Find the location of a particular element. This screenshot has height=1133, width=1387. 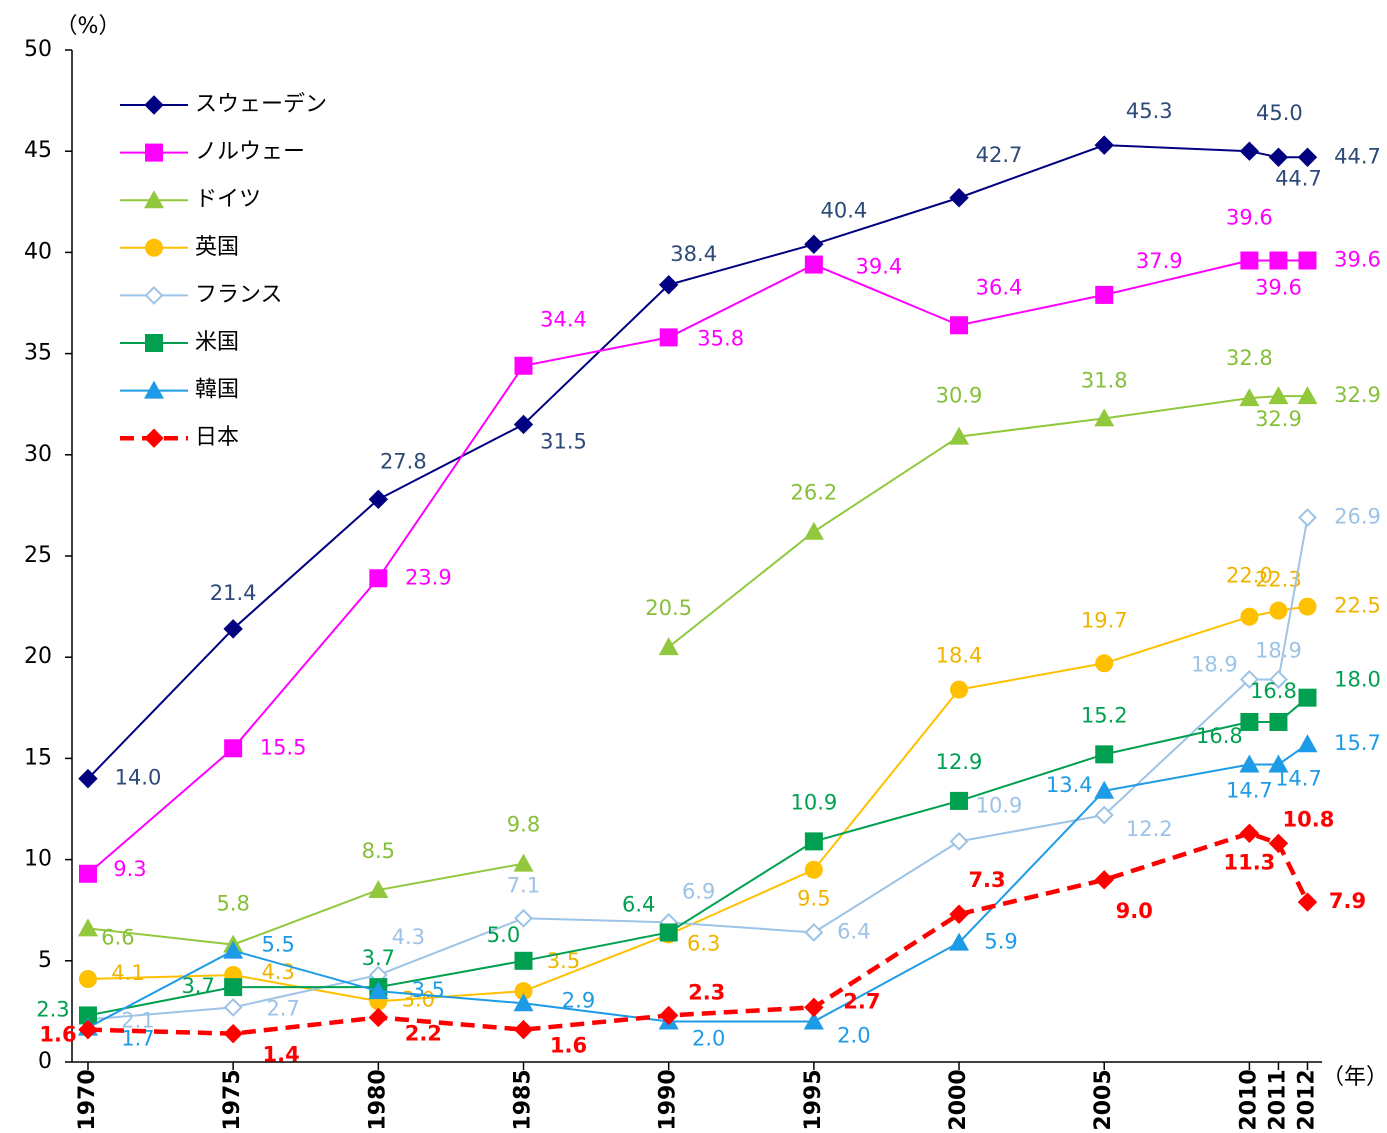

data-label: 26.9 is located at coordinates (1357, 517).